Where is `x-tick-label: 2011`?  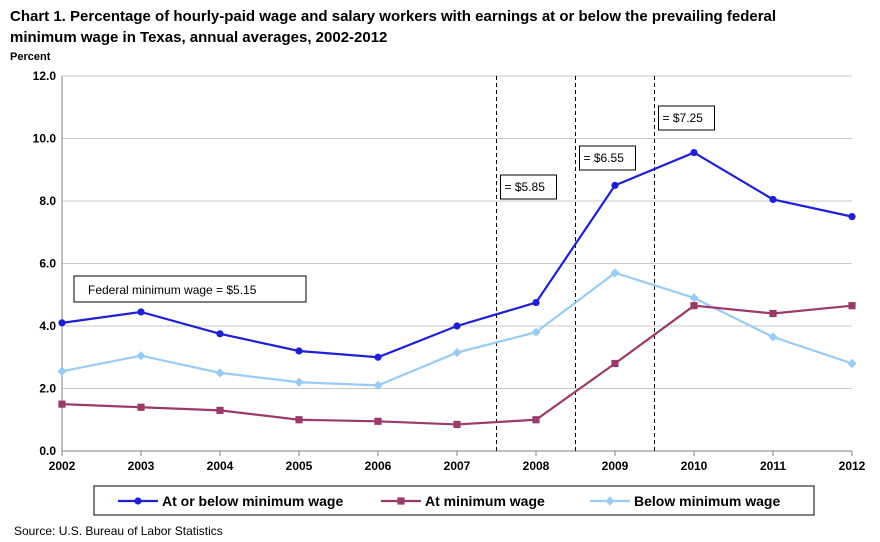
x-tick-label: 2011 is located at coordinates (773, 466).